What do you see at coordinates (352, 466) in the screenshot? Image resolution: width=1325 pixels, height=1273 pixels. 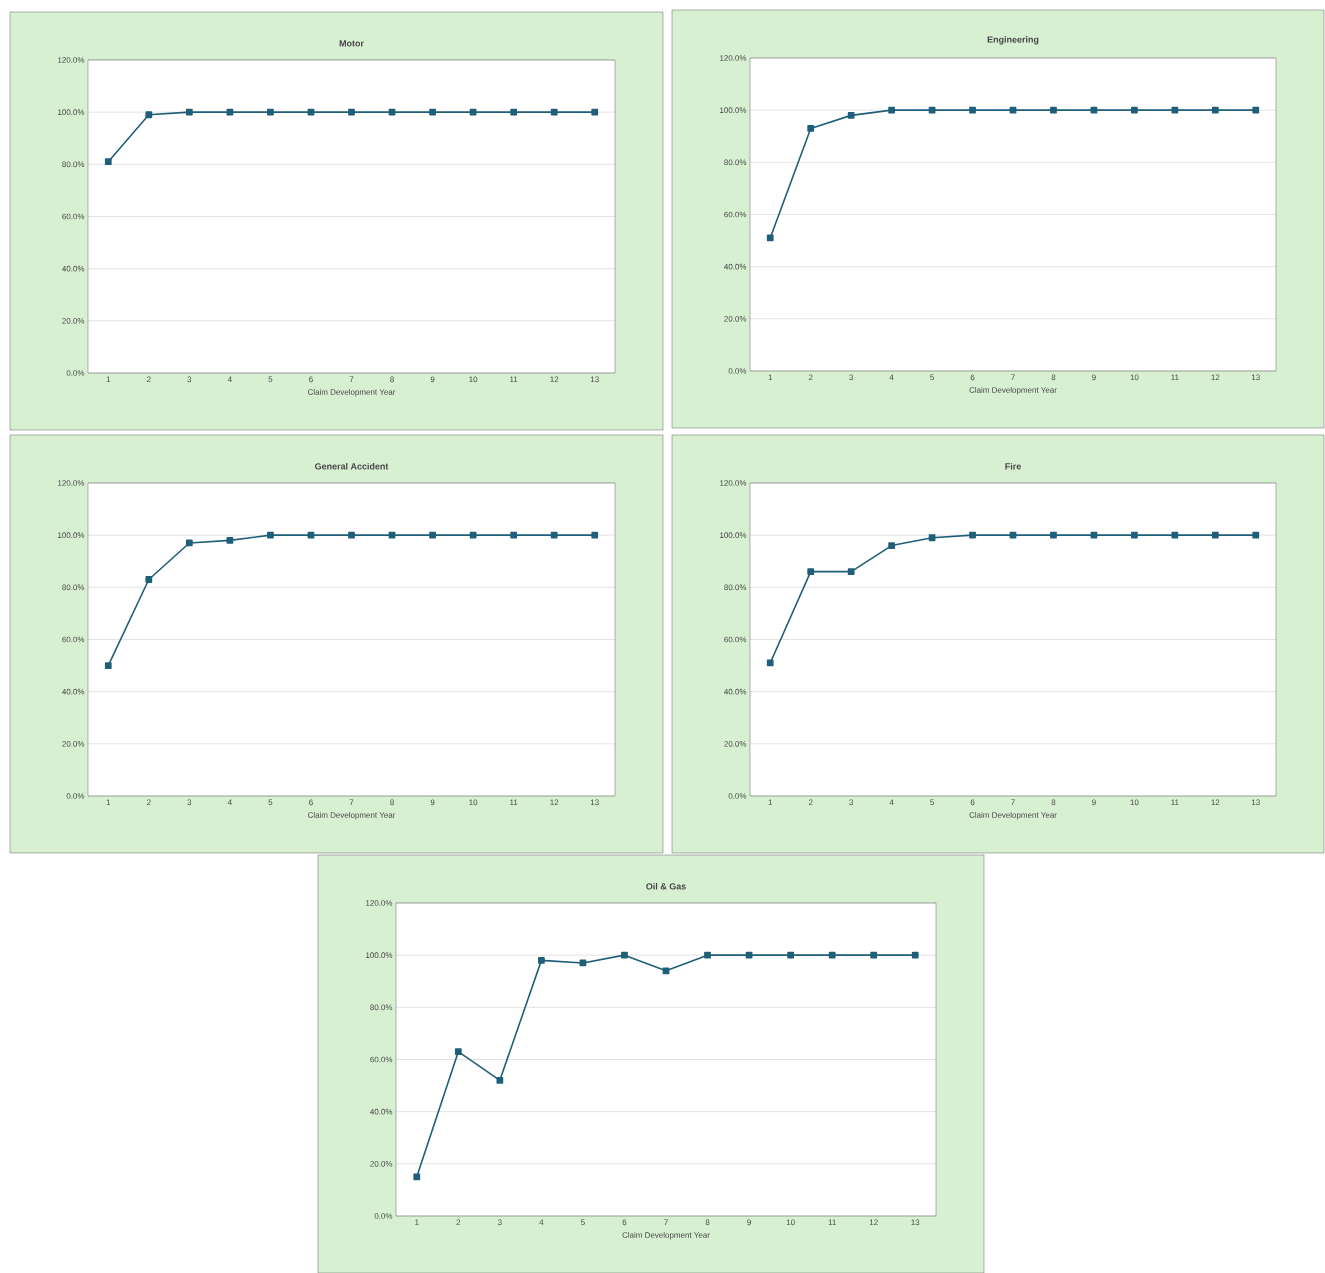 I see `chart-title: General Accident` at bounding box center [352, 466].